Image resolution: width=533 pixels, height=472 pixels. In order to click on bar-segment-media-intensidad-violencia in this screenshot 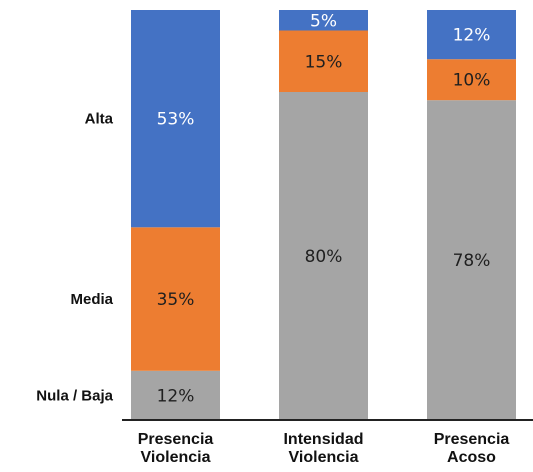, I will do `click(323, 61)`.